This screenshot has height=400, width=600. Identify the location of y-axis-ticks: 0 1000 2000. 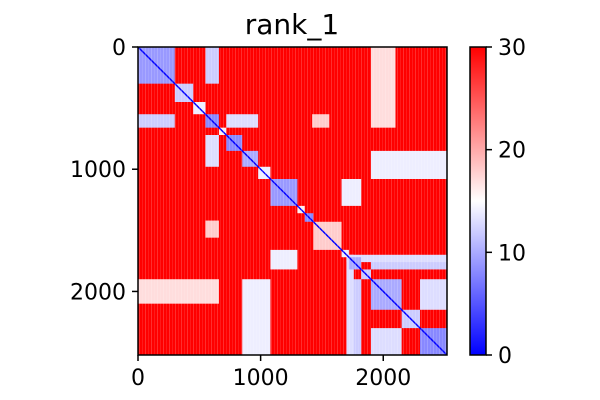
(104, 170).